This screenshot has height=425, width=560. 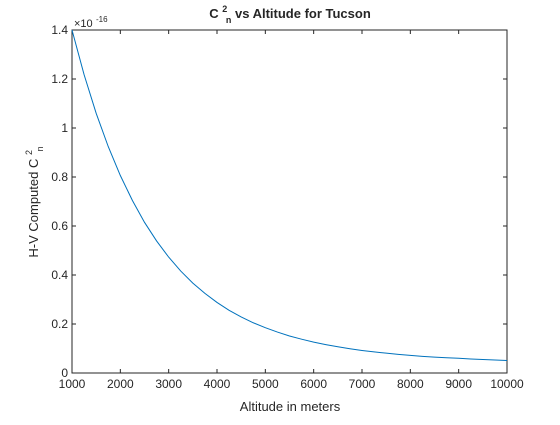 What do you see at coordinates (214, 13) in the screenshot?
I see `chart-title-base: C` at bounding box center [214, 13].